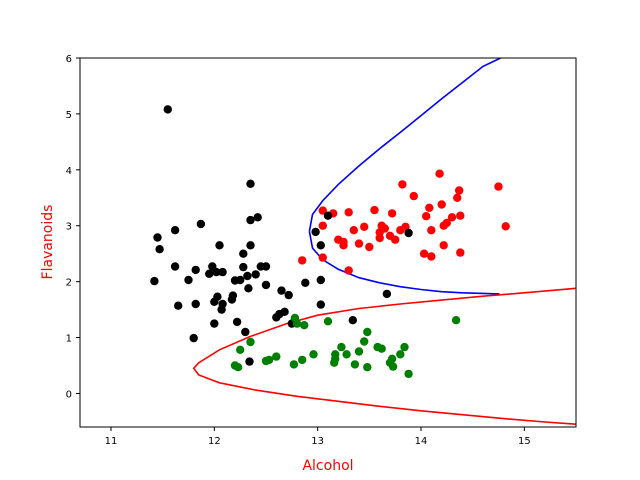 Image resolution: width=640 pixels, height=480 pixels. I want to click on y-tick-label: 2, so click(69, 283).